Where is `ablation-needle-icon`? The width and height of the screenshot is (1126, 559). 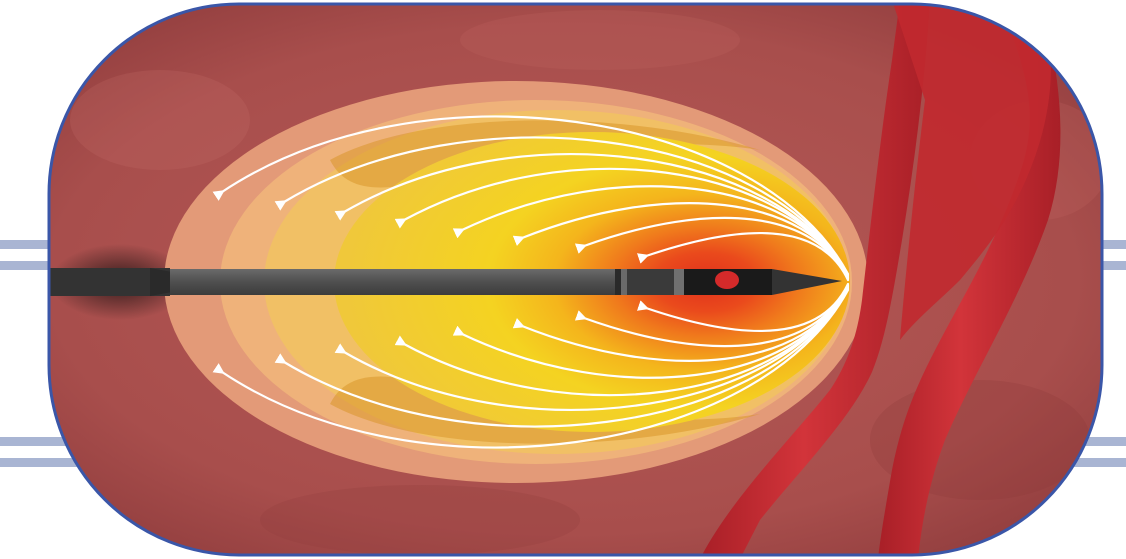
ablation-needle-icon is located at coordinates (445, 282).